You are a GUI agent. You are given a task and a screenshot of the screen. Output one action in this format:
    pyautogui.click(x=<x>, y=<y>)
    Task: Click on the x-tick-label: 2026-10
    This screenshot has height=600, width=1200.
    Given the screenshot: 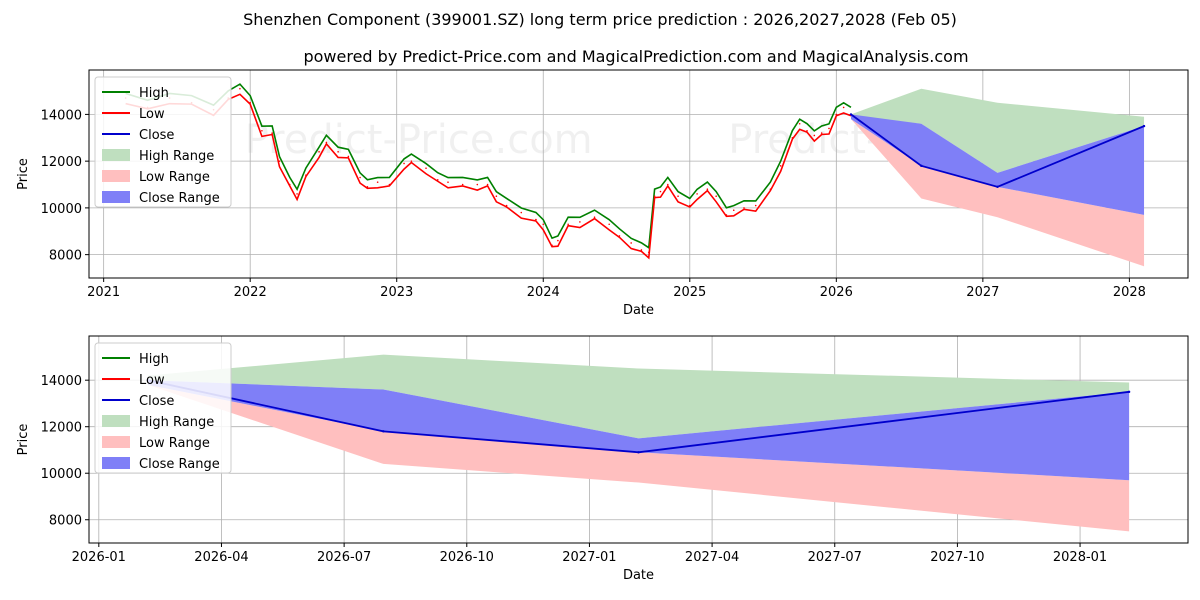 What is the action you would take?
    pyautogui.click(x=467, y=557)
    